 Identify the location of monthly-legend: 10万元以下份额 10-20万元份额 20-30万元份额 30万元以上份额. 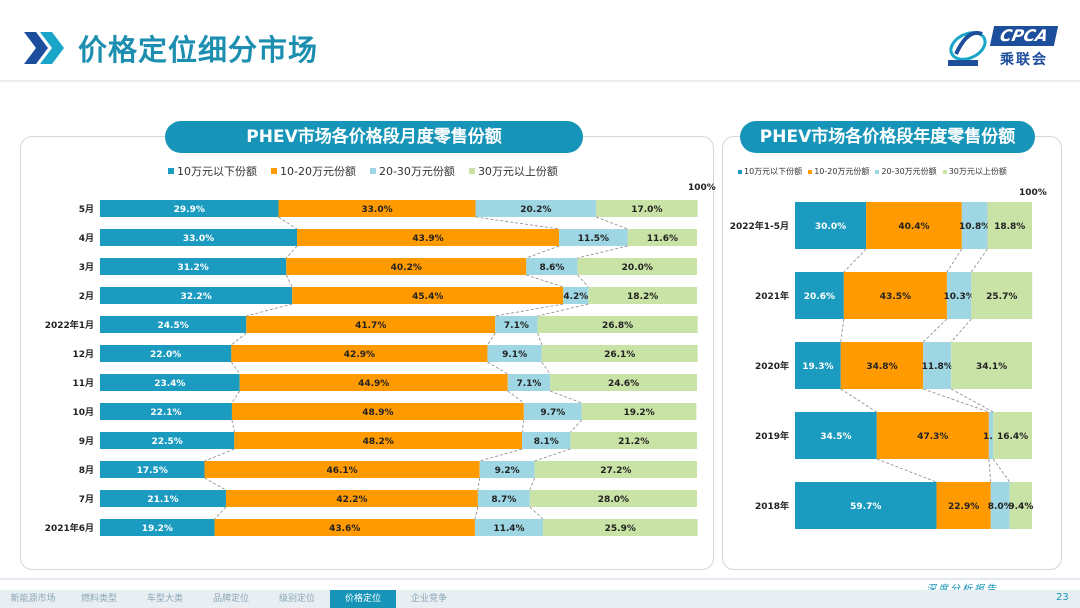
(370, 171).